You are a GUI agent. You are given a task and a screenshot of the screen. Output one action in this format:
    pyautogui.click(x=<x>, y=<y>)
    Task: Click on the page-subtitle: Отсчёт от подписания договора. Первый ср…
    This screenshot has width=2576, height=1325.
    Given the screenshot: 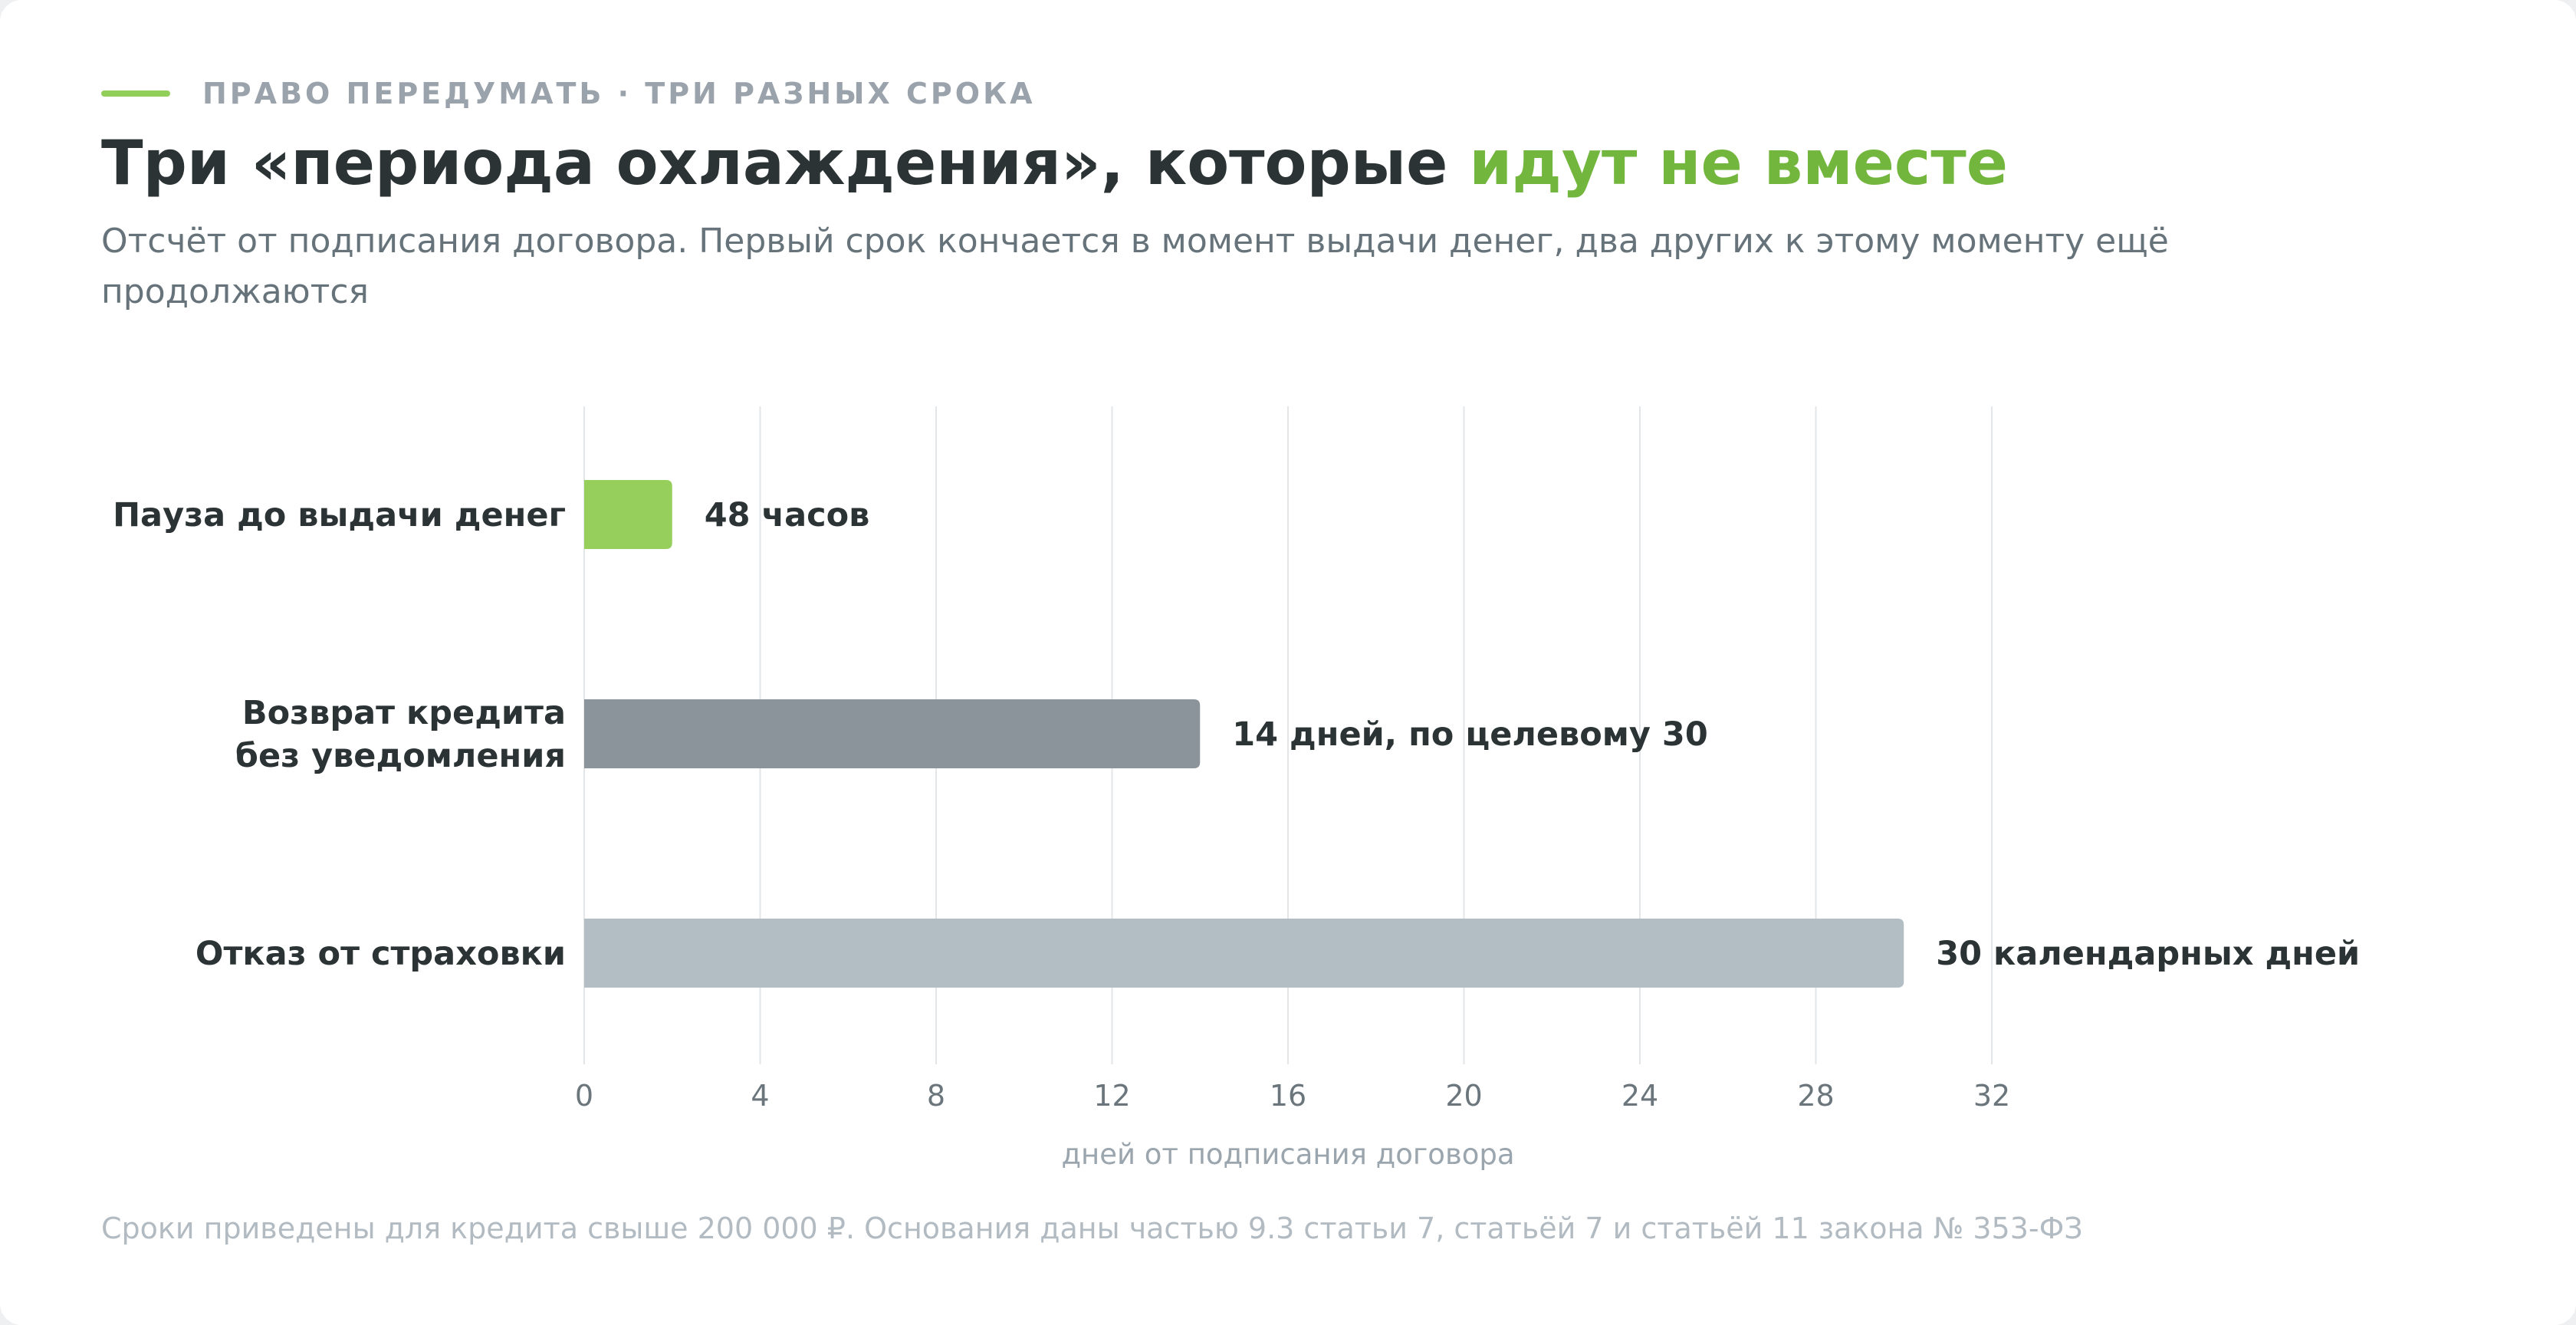 What is the action you would take?
    pyautogui.click(x=1135, y=266)
    